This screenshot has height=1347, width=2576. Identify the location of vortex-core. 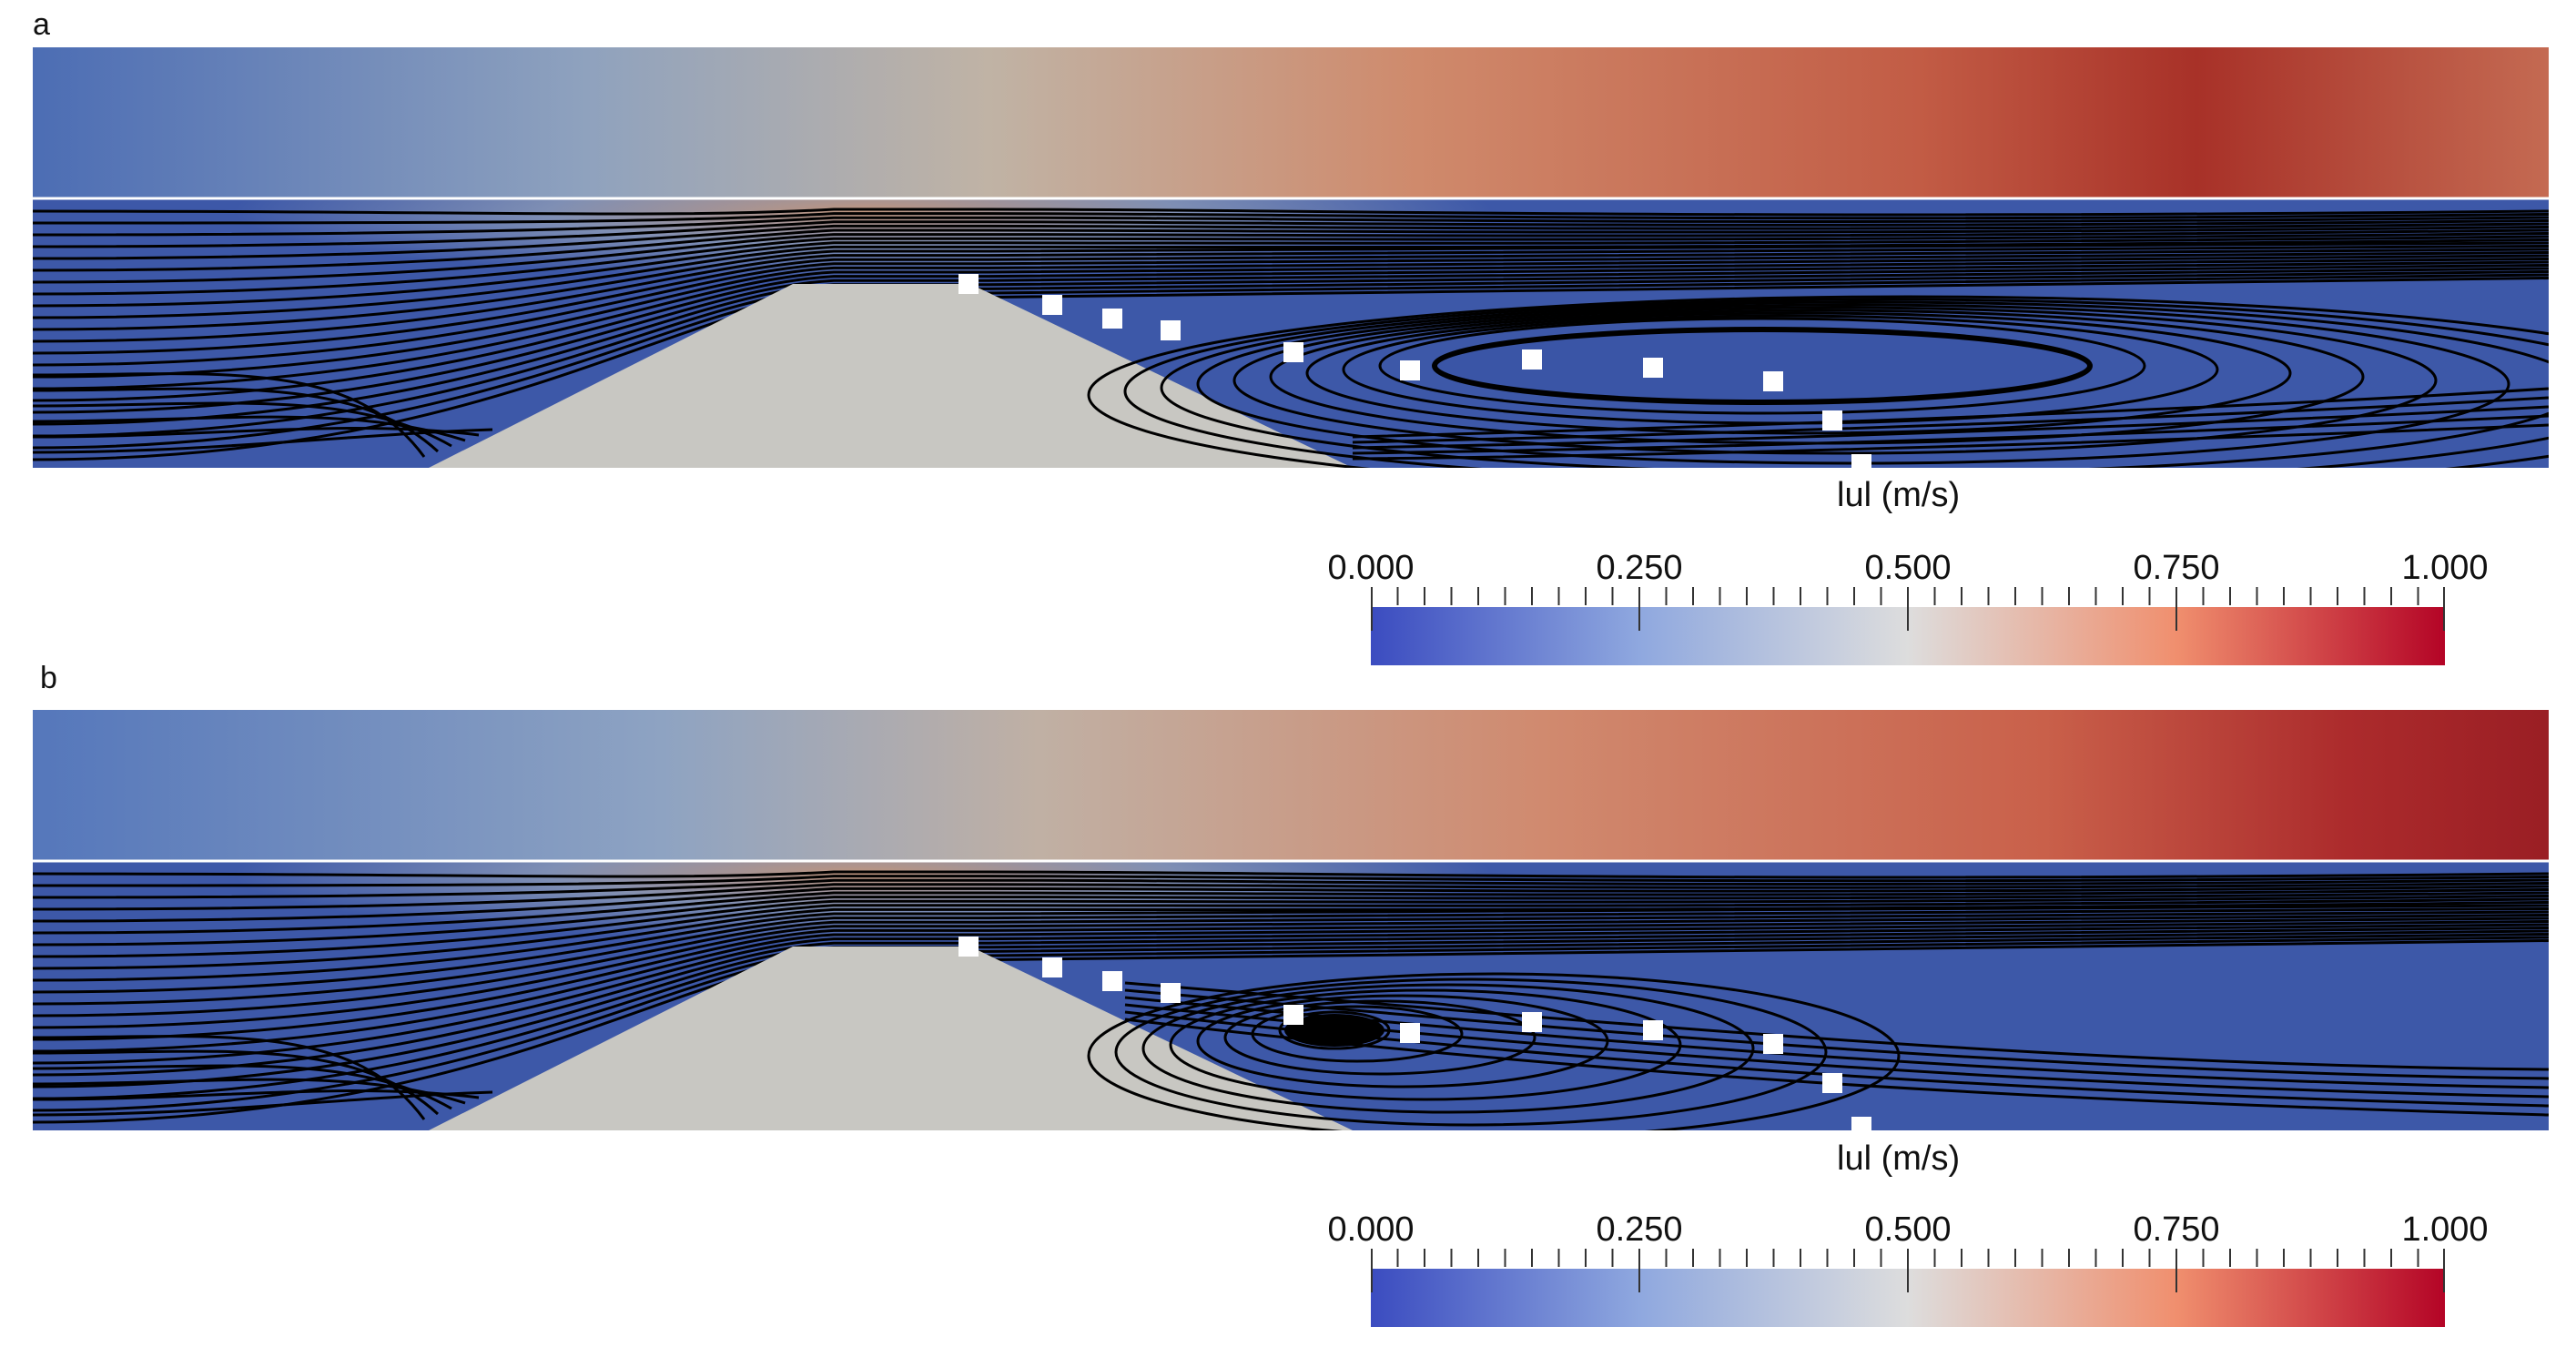
(1762, 366).